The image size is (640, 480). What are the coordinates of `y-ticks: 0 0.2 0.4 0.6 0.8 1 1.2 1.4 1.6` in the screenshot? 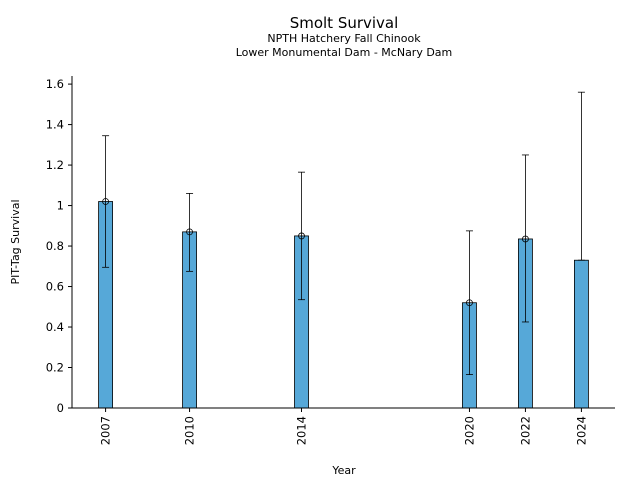 It's located at (59, 246).